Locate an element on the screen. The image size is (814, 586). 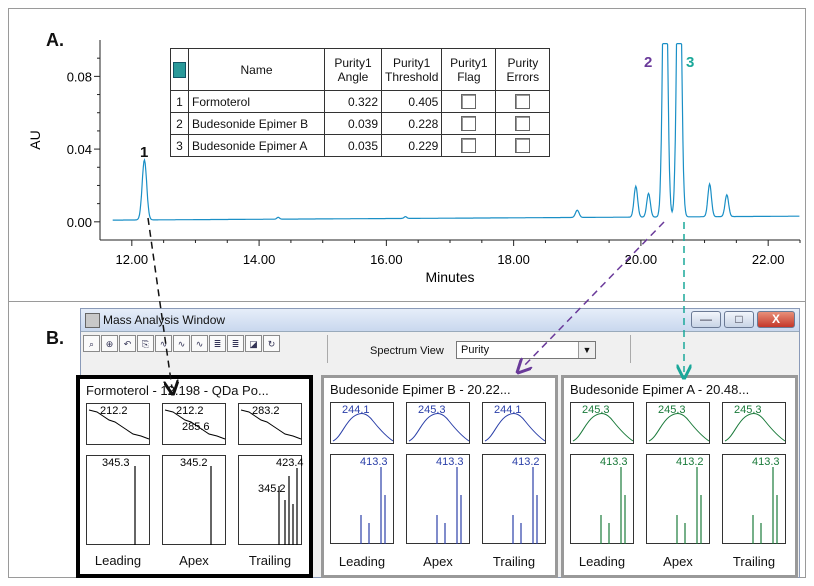
chevron-down-icon: ▼ is located at coordinates (586, 350).